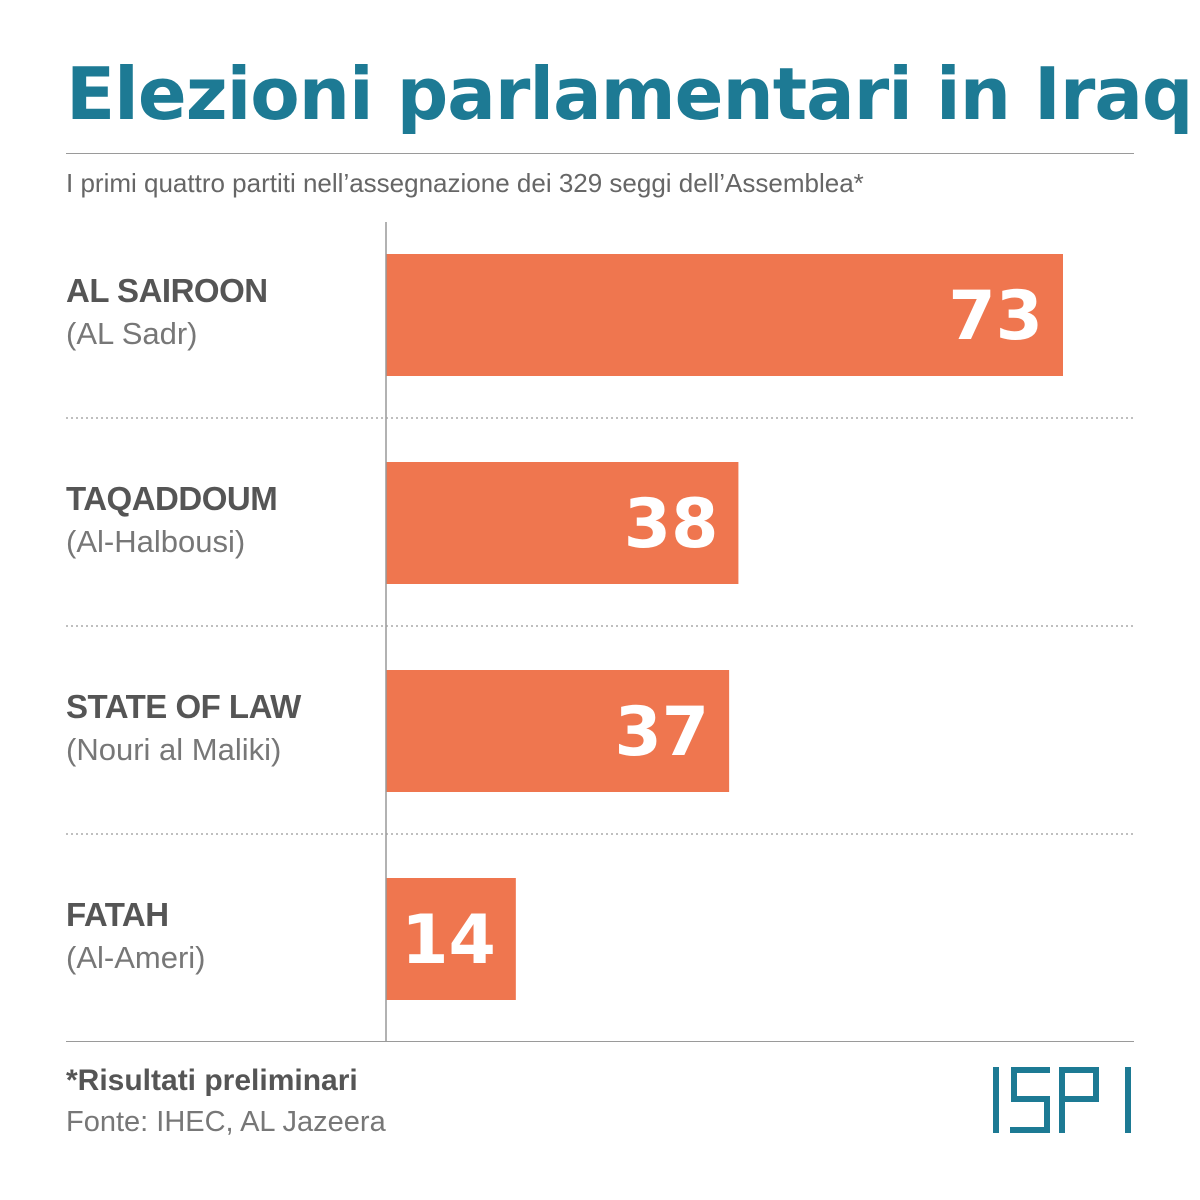 Image resolution: width=1200 pixels, height=1200 pixels. I want to click on logo-letter-s, so click(1030, 1100).